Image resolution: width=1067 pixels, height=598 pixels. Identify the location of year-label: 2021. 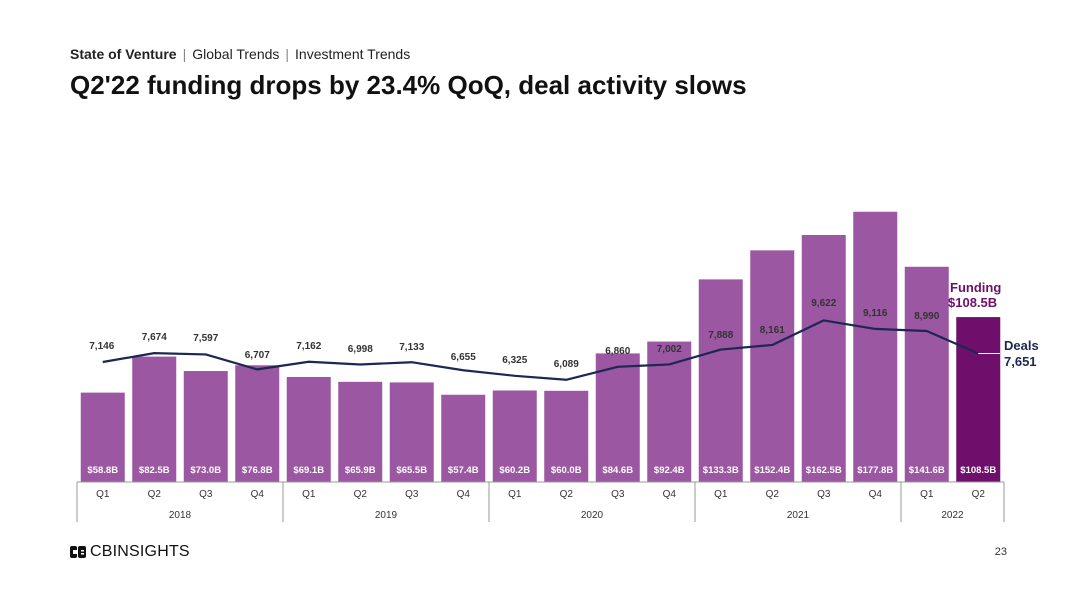
(798, 515).